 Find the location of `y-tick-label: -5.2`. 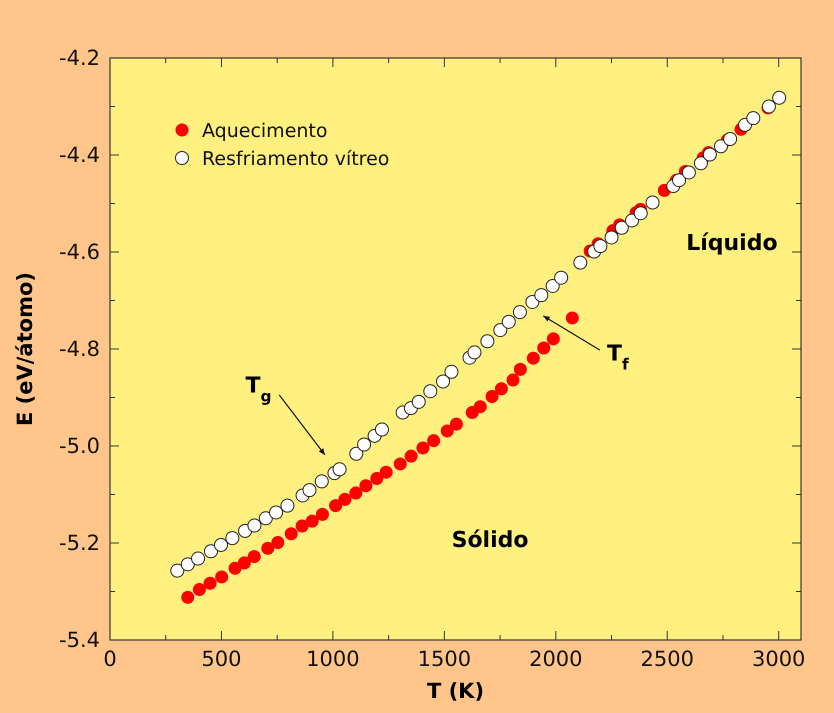

y-tick-label: -5.2 is located at coordinates (79, 543).